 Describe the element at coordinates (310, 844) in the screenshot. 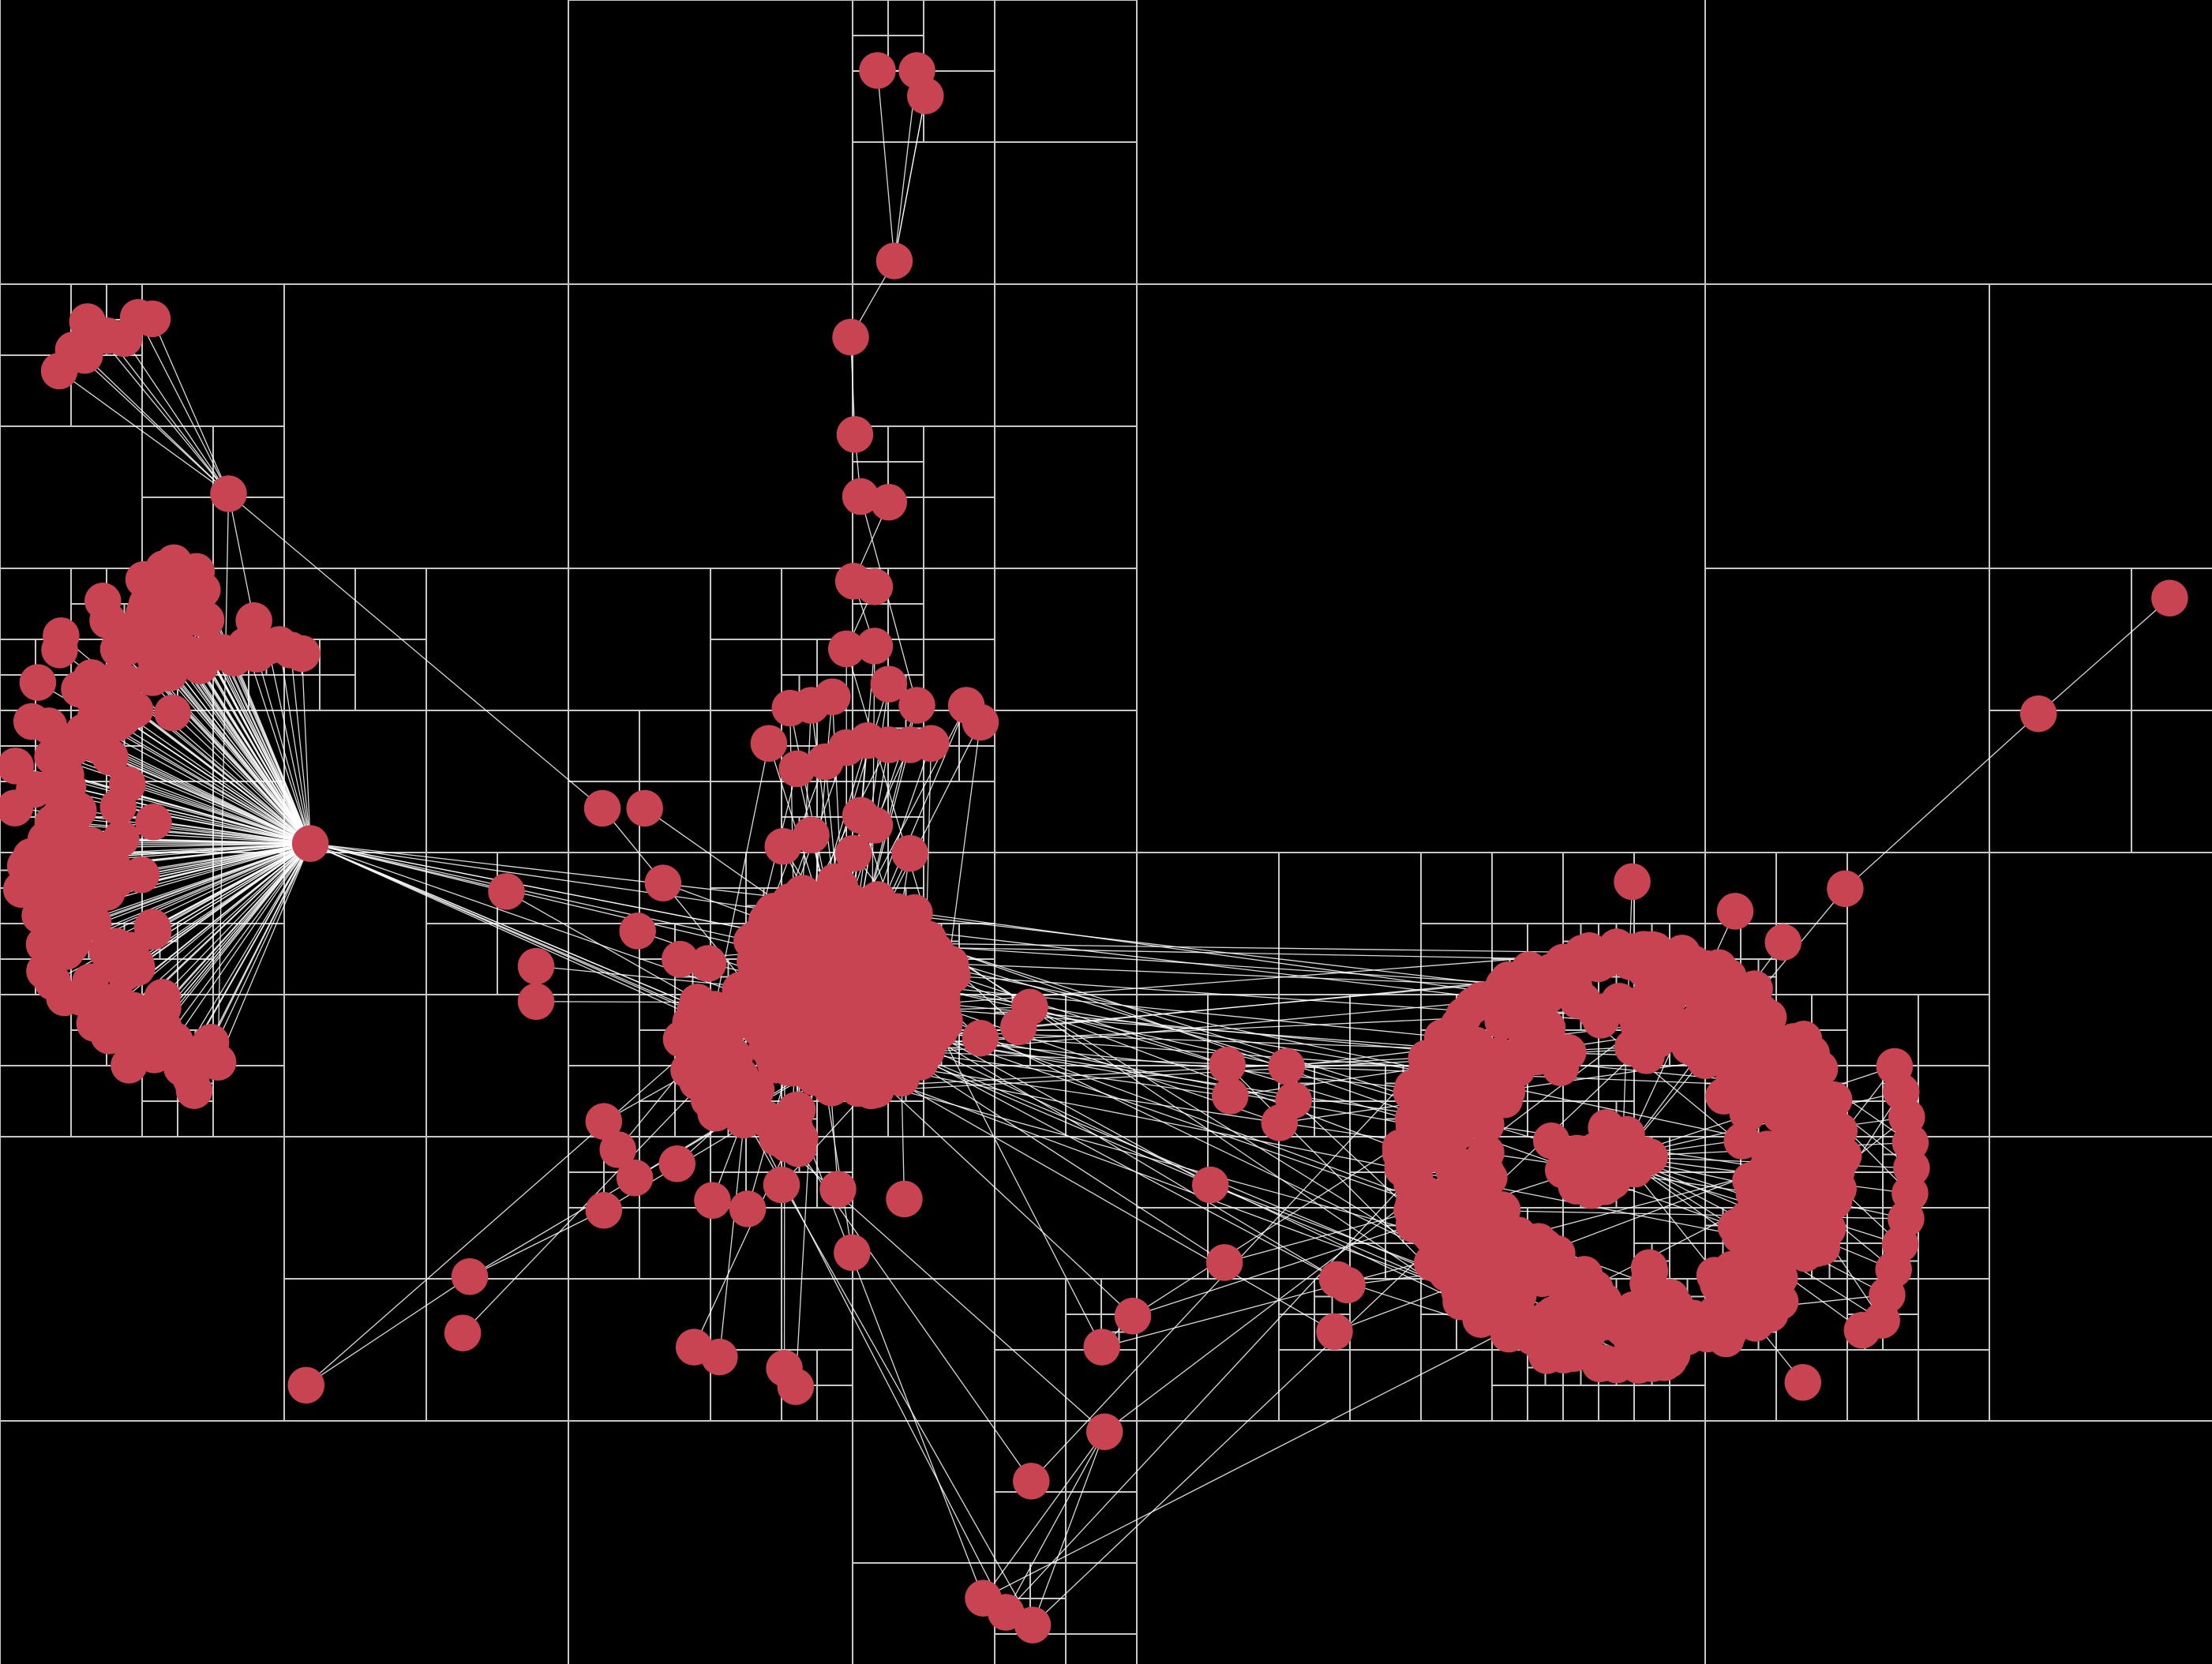

I see `hub-node` at that location.